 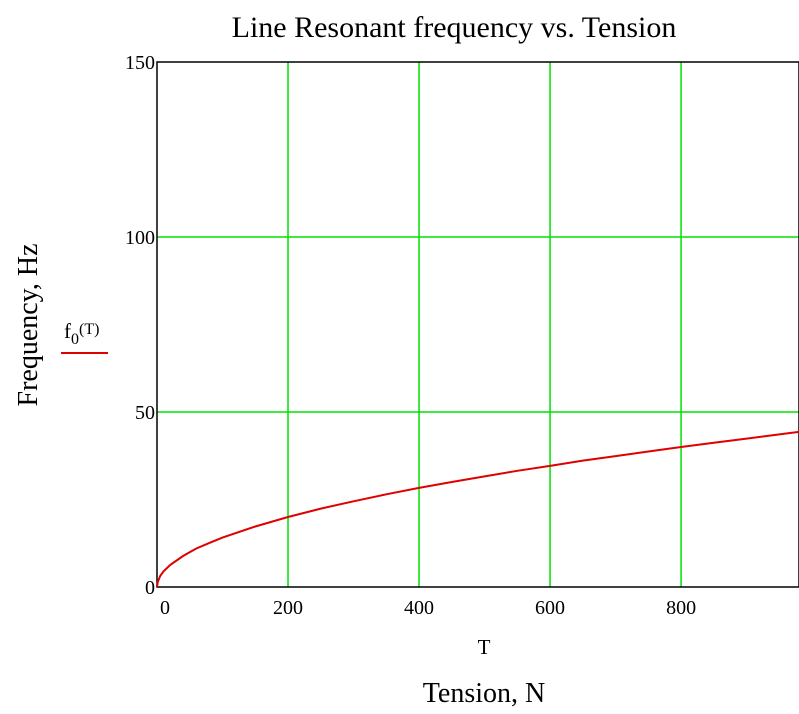 I want to click on x-tick-label-400: 400, so click(x=419, y=608).